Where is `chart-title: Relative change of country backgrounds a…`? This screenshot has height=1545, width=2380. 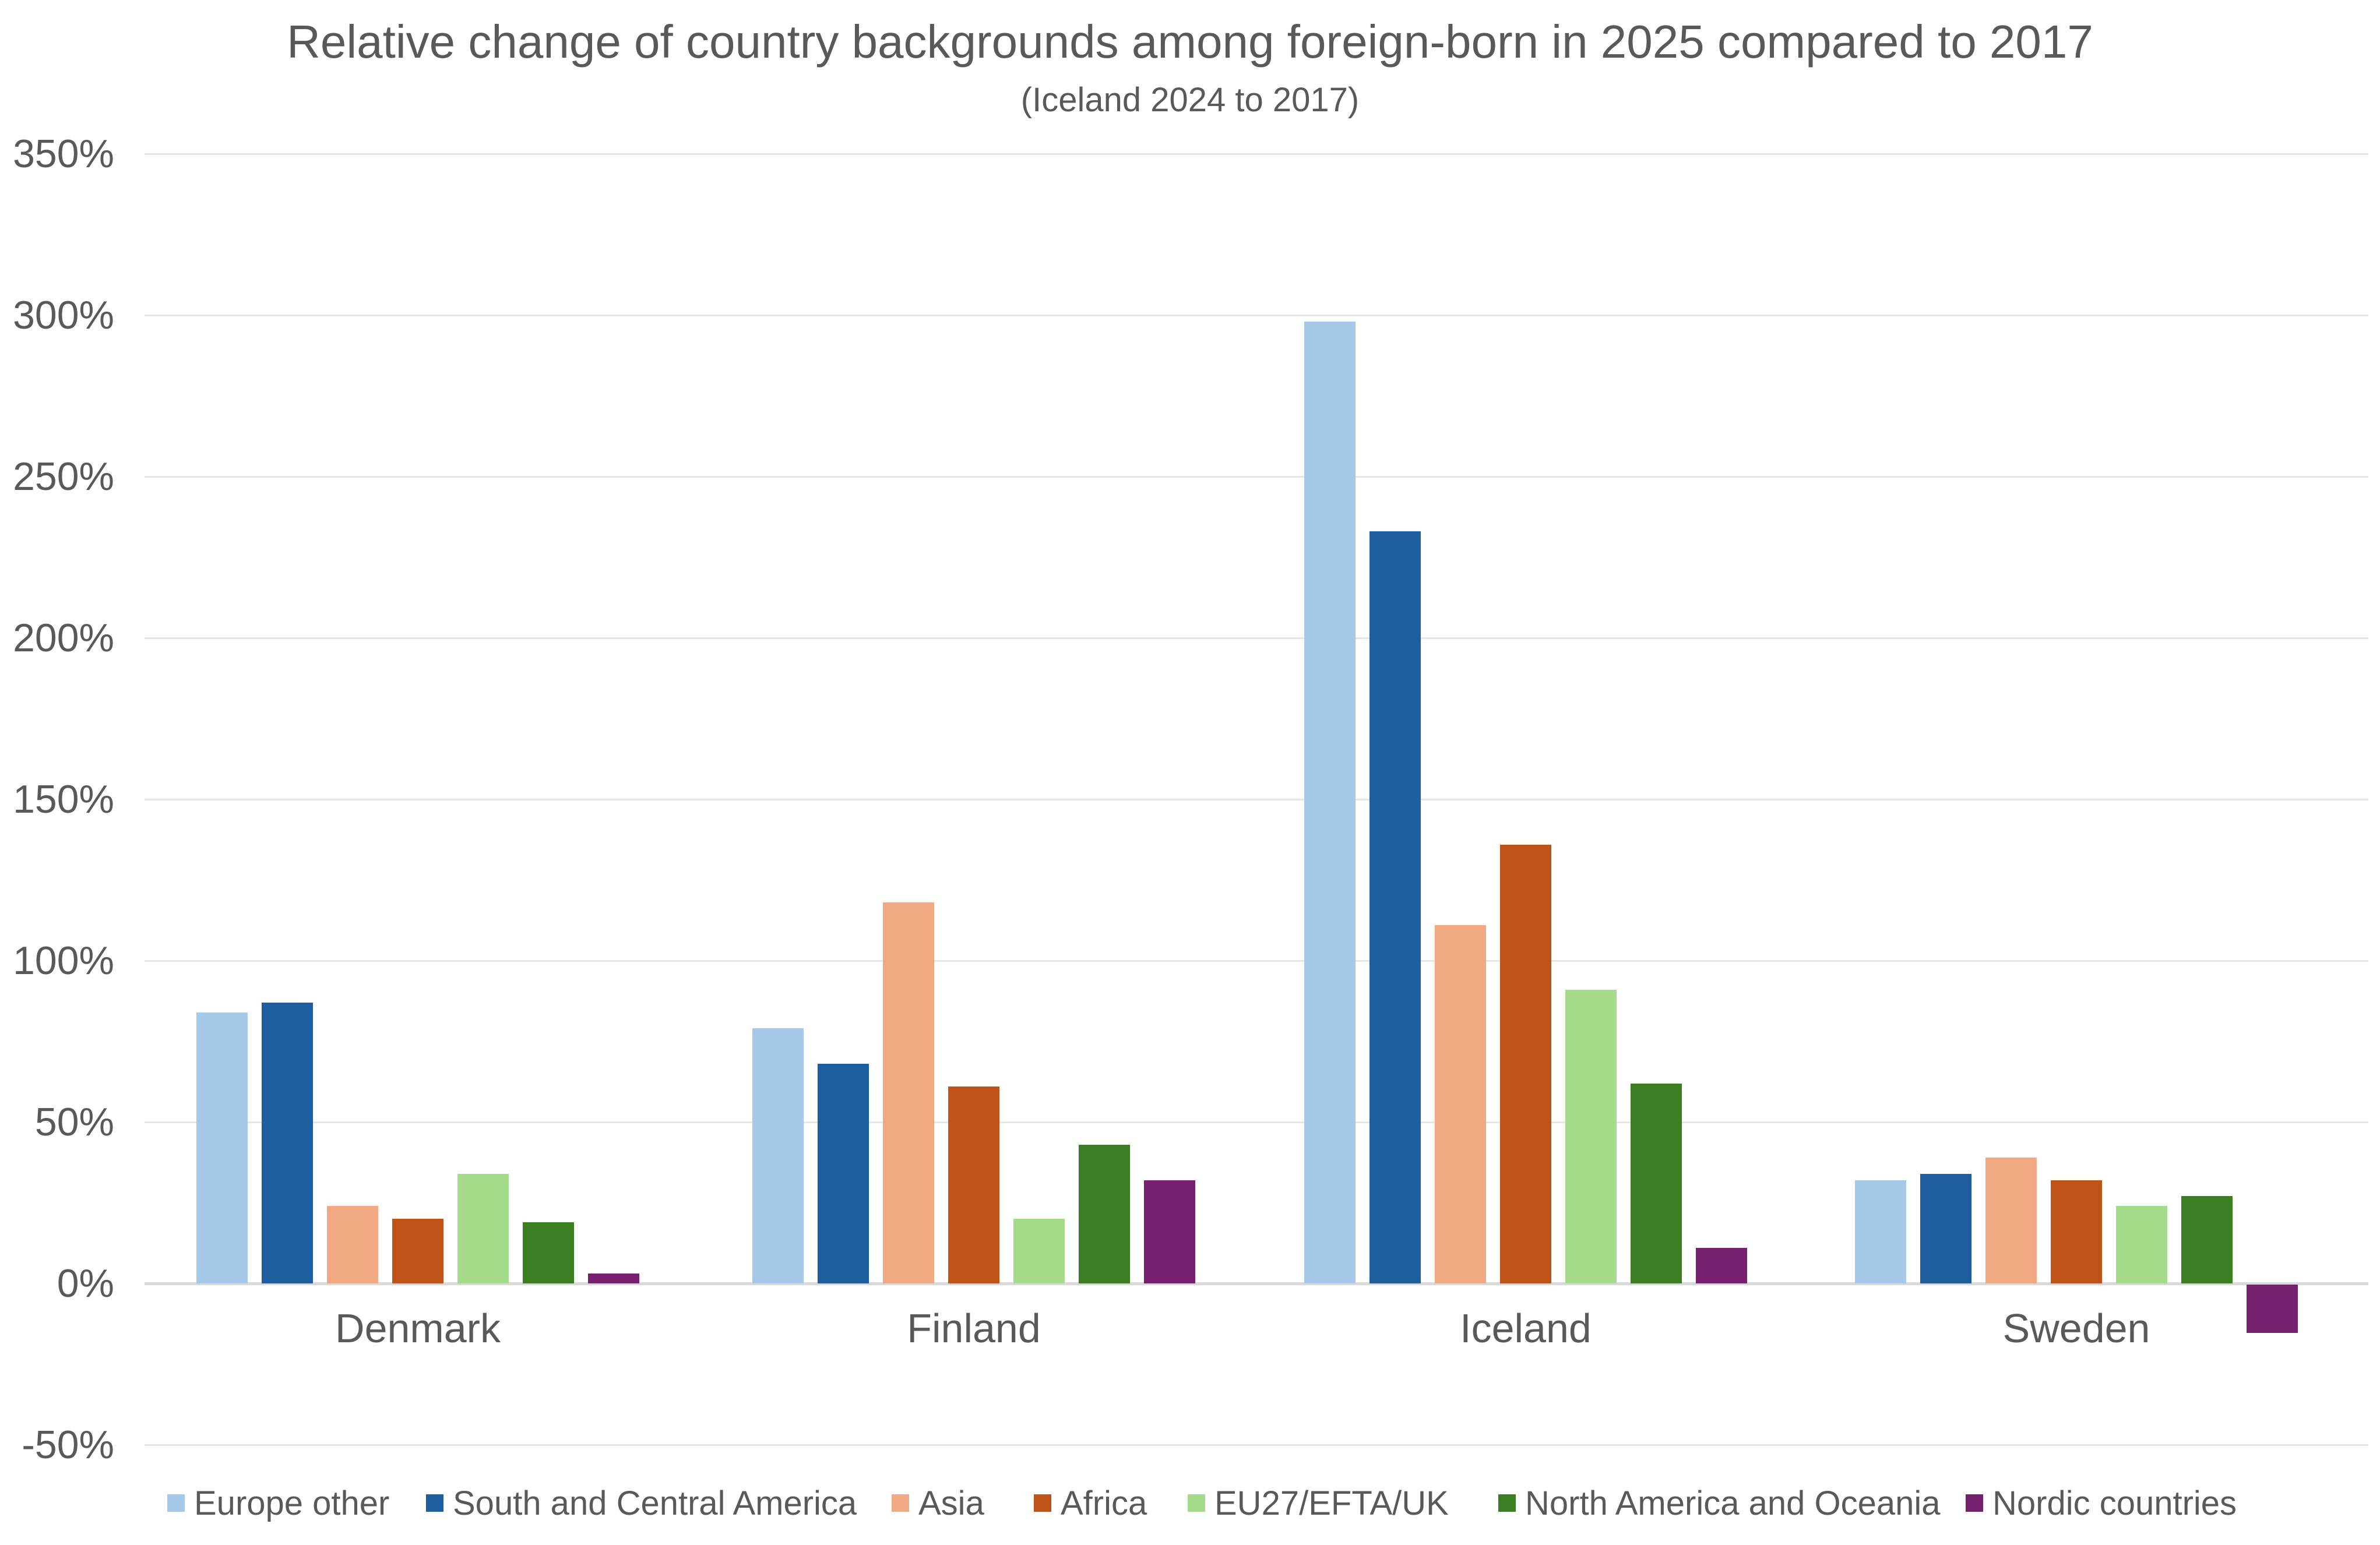
chart-title: Relative change of country backgrounds a… is located at coordinates (1190, 42).